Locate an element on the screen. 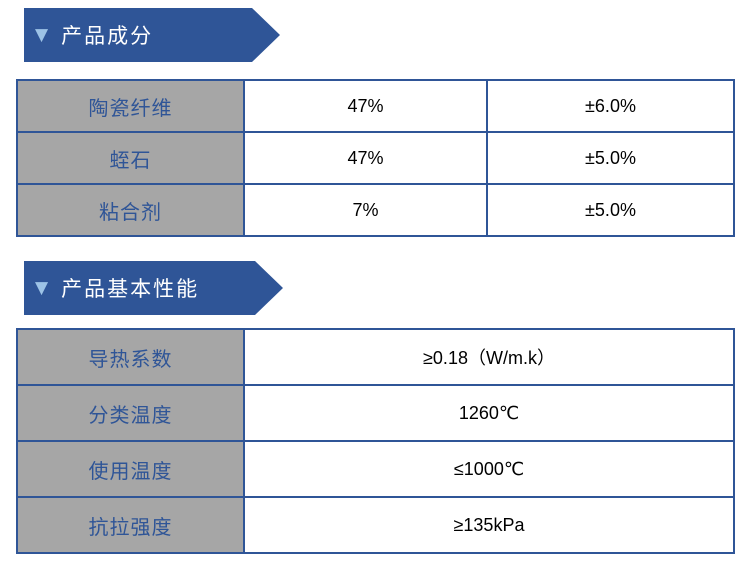  composition-label: 蛭石 is located at coordinates (130, 158).